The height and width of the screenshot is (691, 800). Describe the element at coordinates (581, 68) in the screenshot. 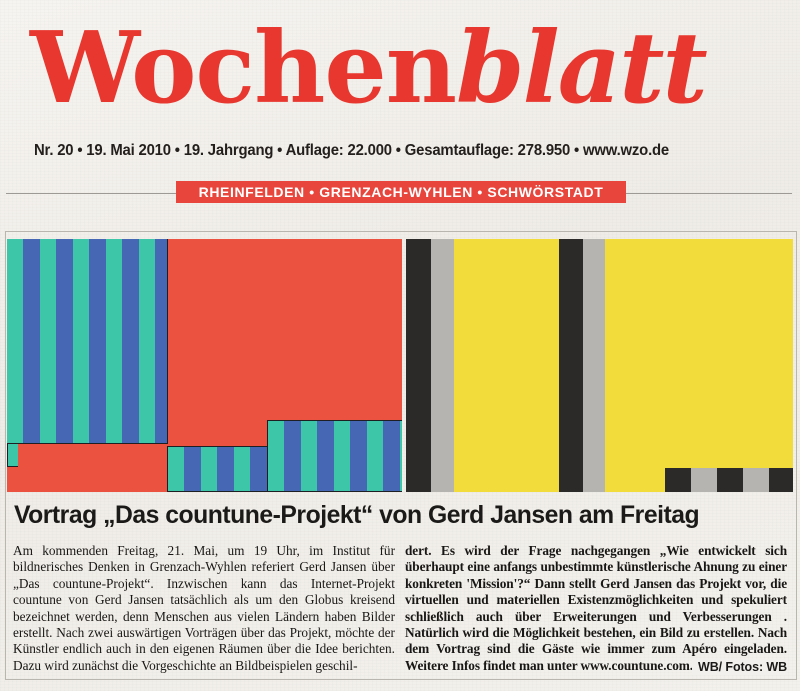

I see `masthead-part-italic: blatt` at that location.